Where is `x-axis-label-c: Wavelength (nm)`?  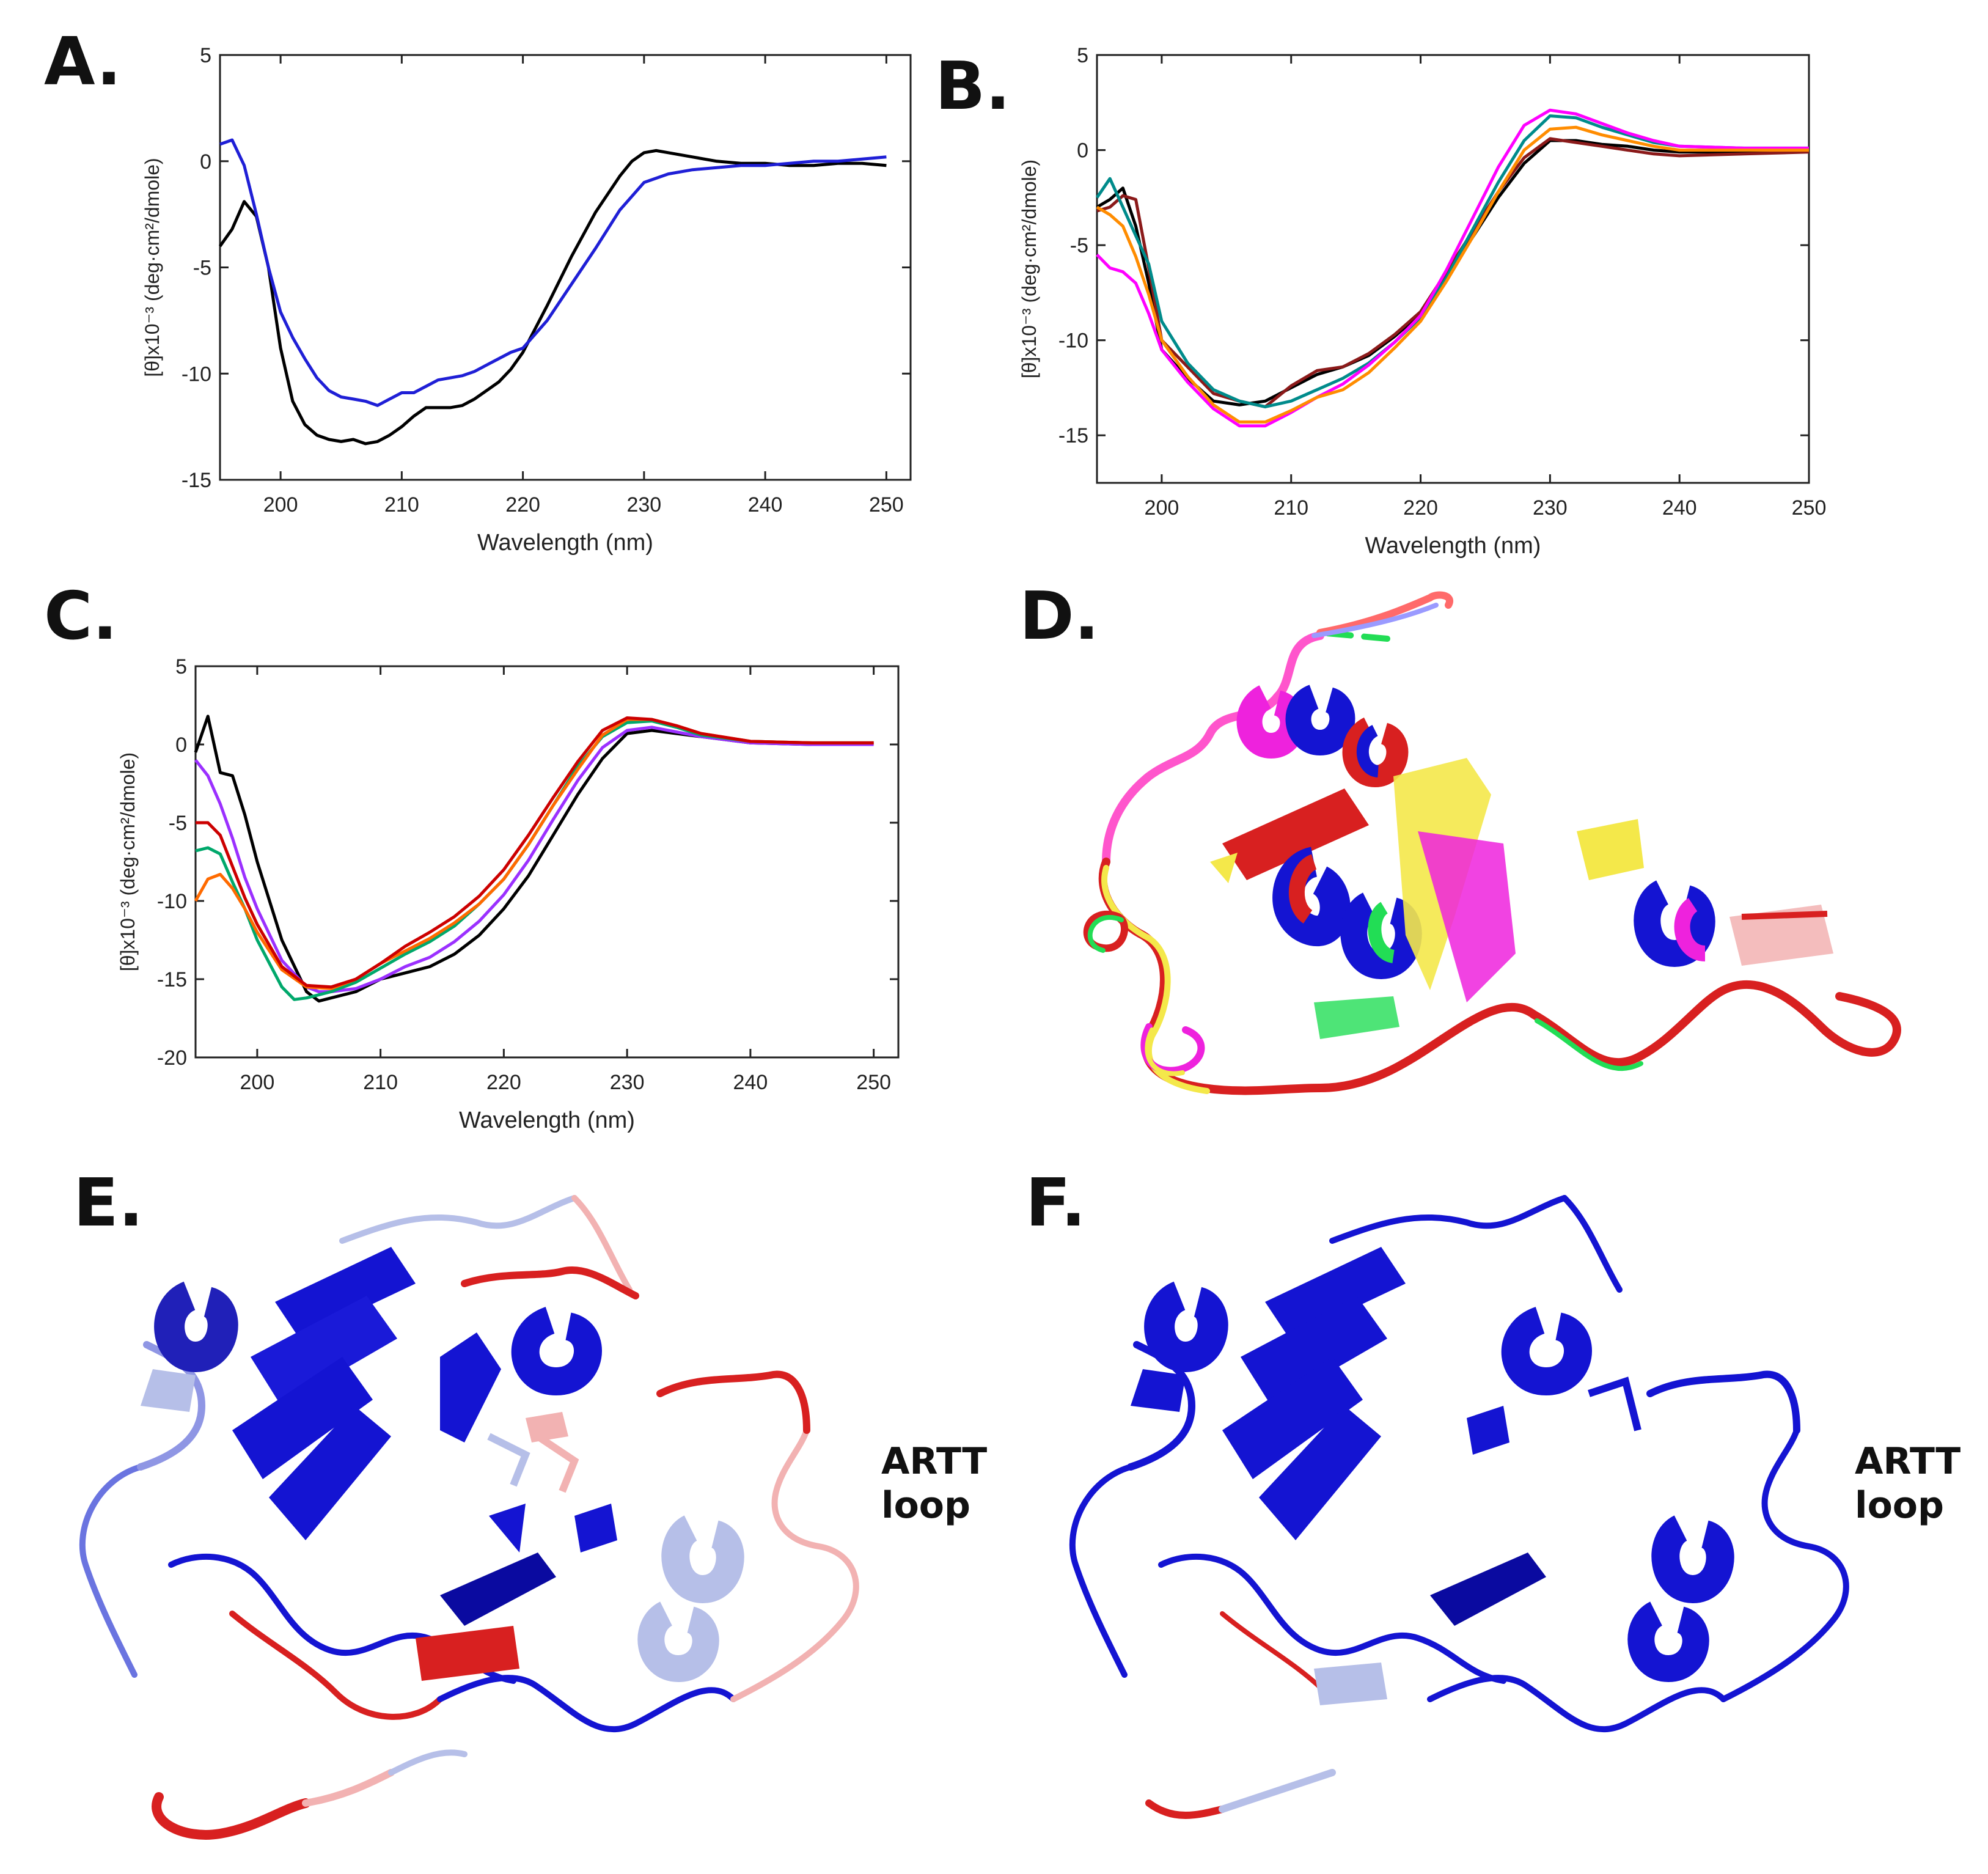 x-axis-label-c: Wavelength (nm) is located at coordinates (547, 1120).